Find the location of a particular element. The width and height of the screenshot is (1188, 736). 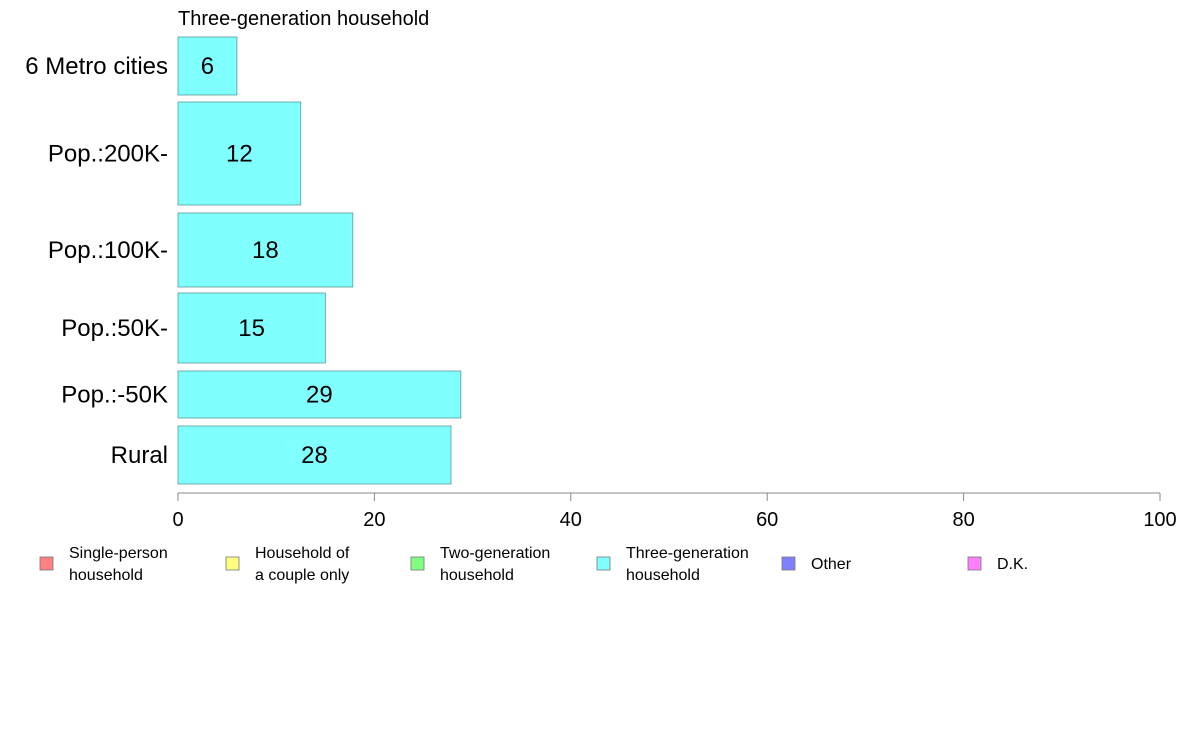

x-tick-label: 80 is located at coordinates (963, 520).